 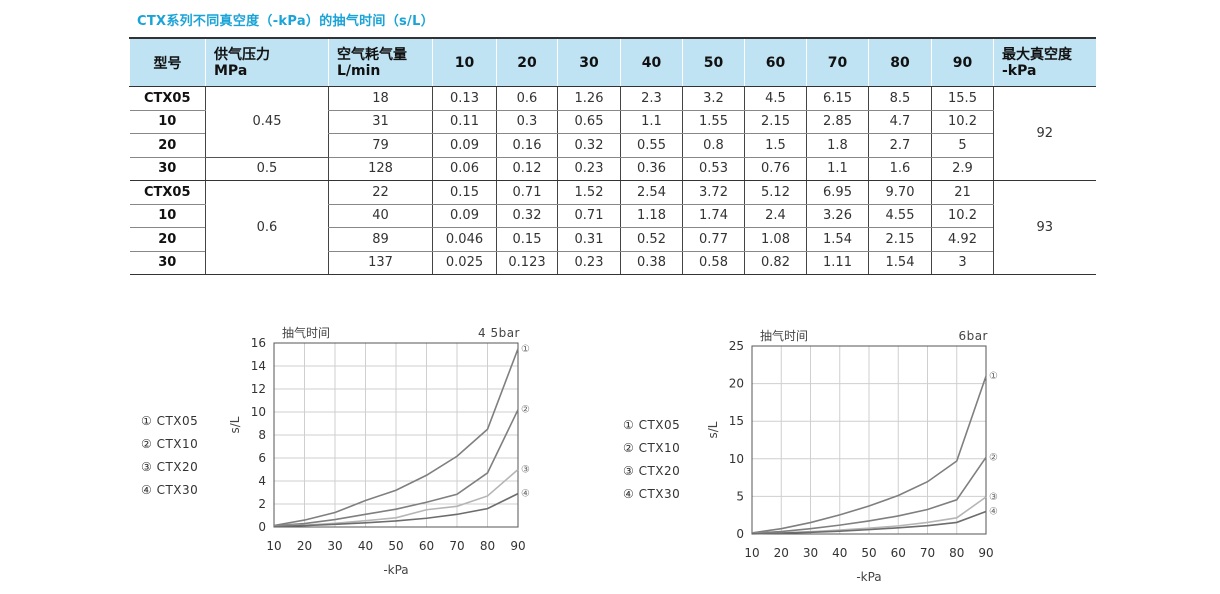 What do you see at coordinates (713, 192) in the screenshot?
I see `time-cell: 3.72` at bounding box center [713, 192].